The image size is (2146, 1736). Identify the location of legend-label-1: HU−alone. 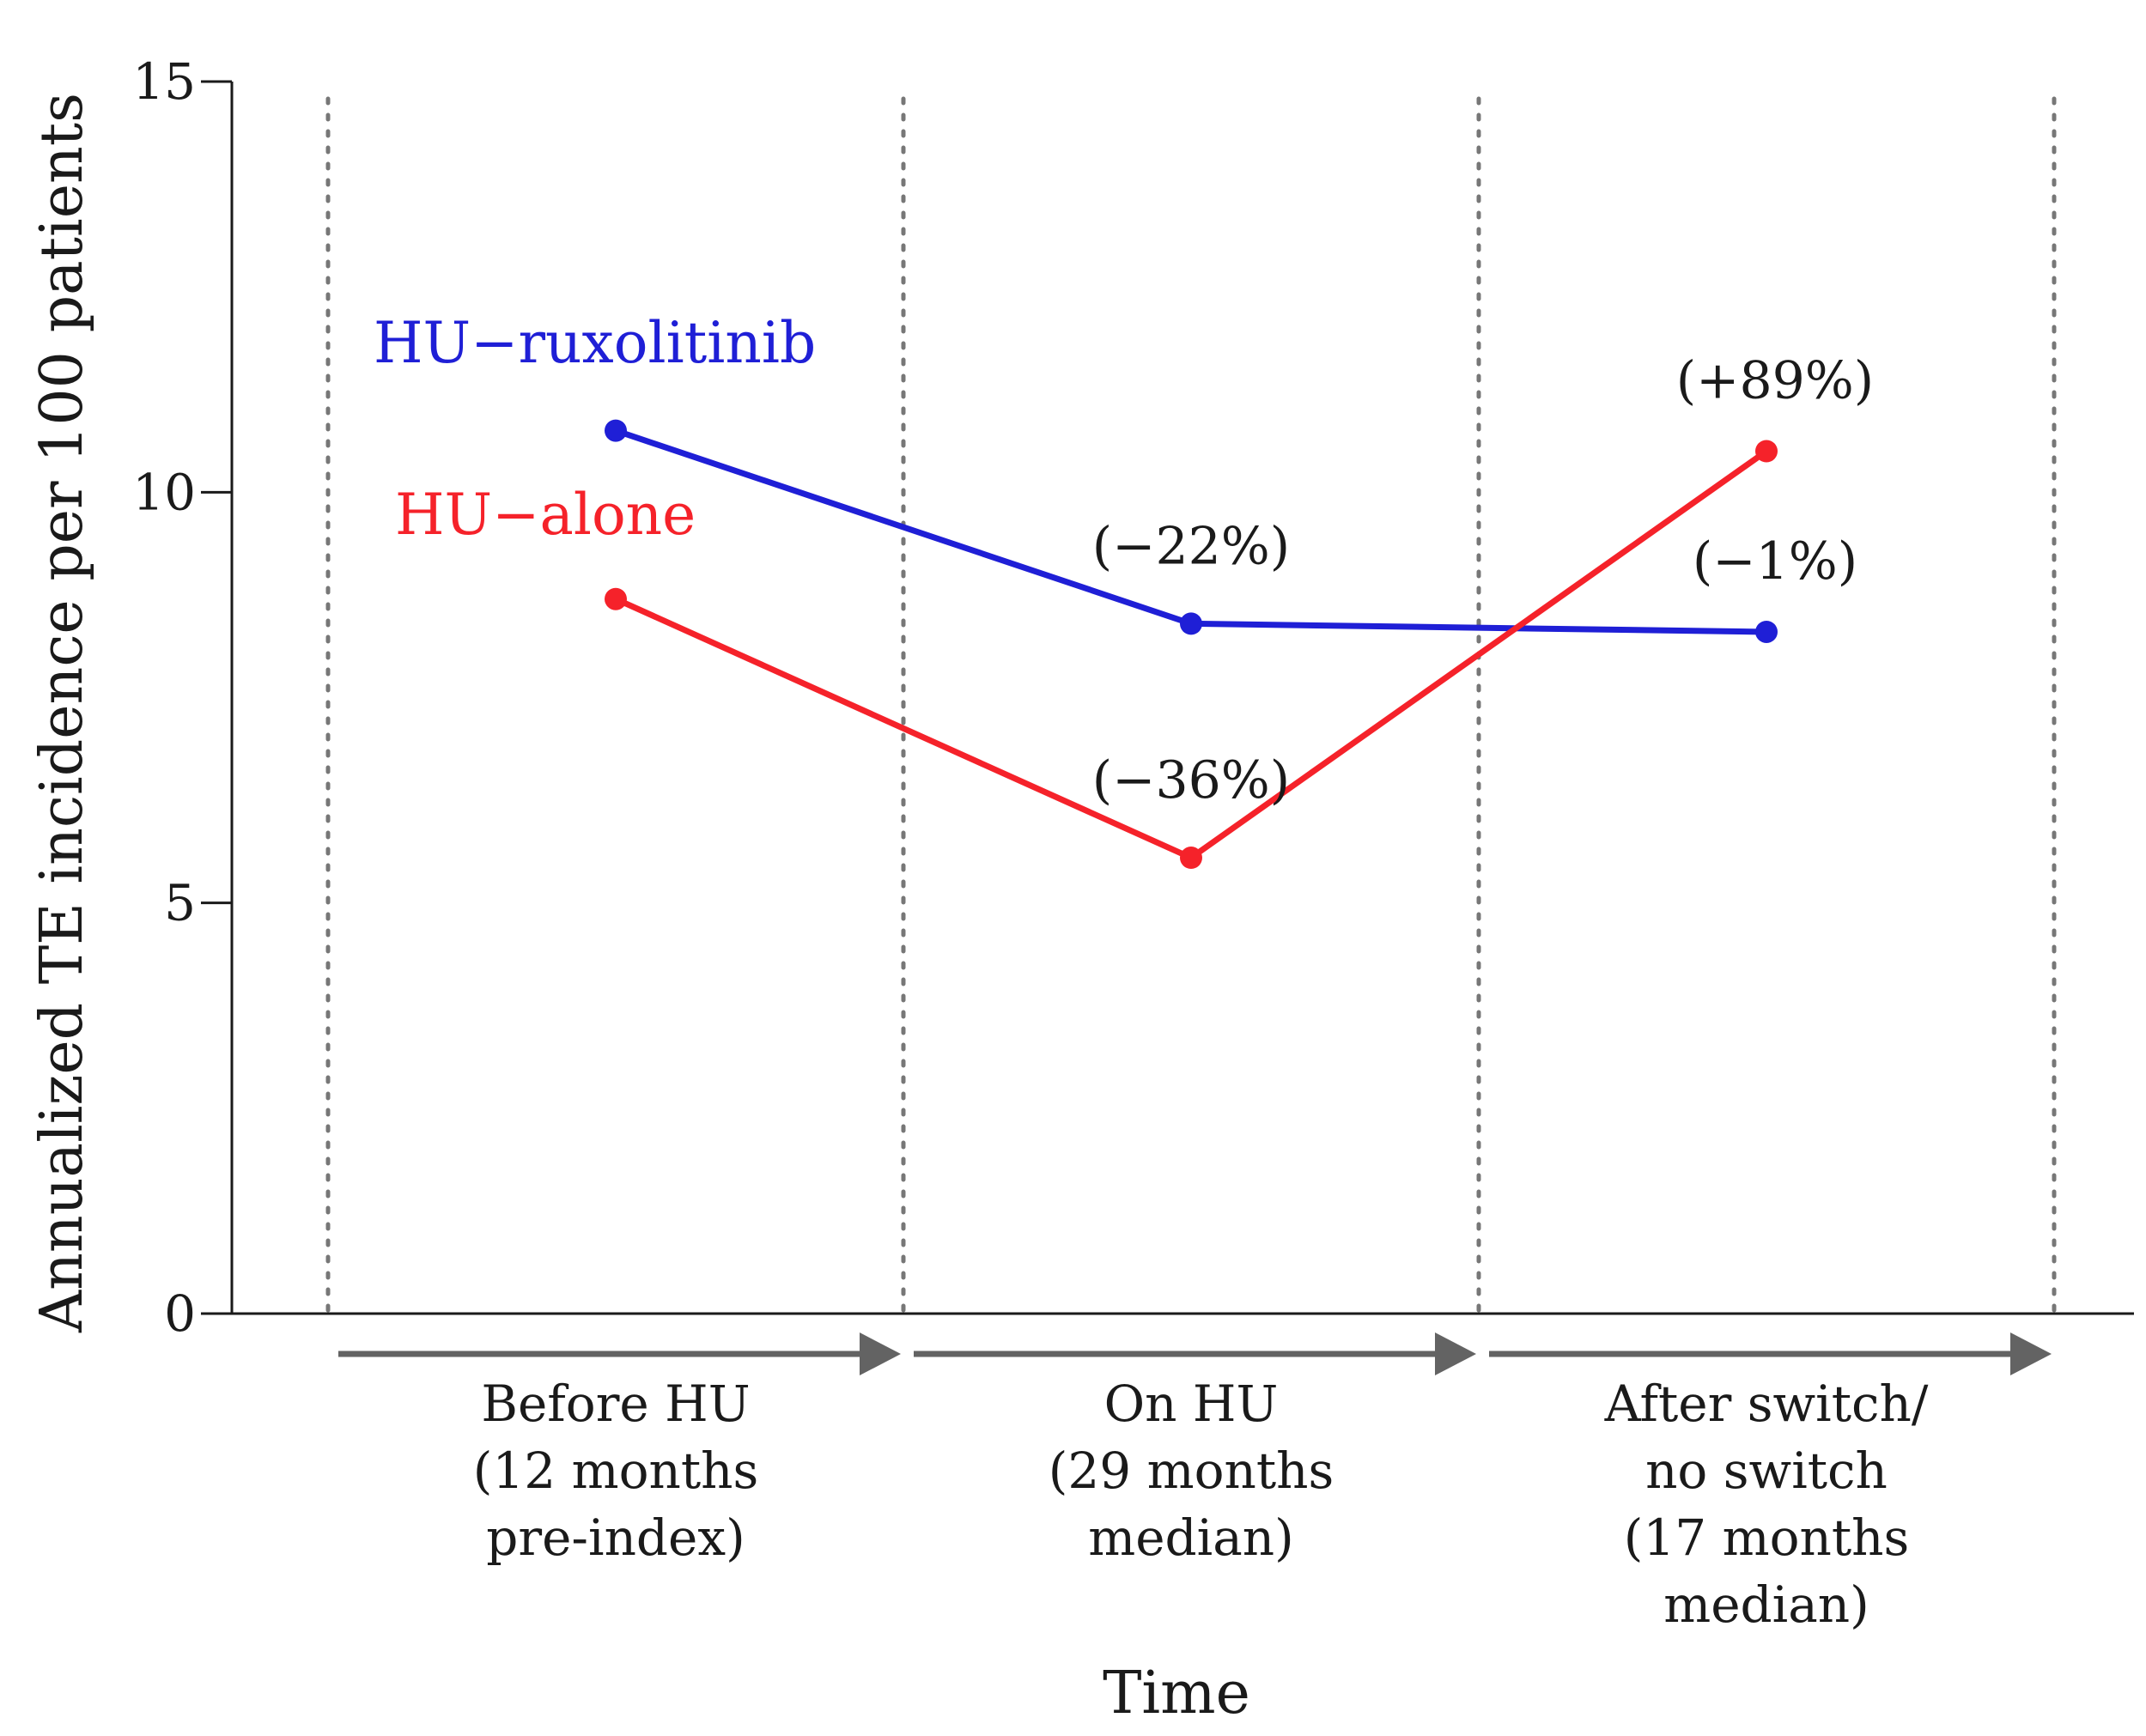
(545, 515).